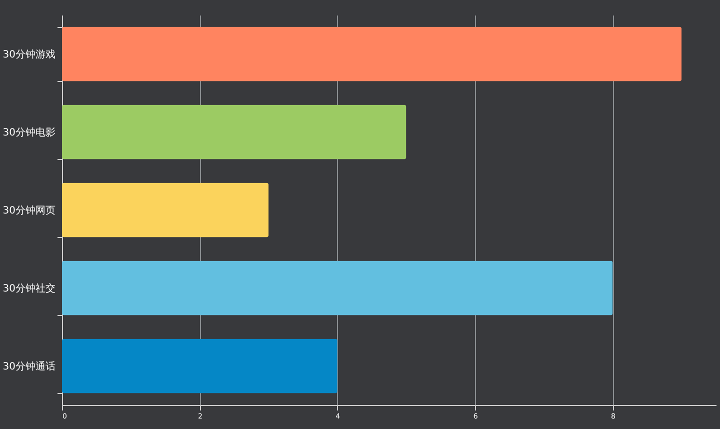  What do you see at coordinates (29, 54) in the screenshot?
I see `y-tick-label: 30分钟游戏` at bounding box center [29, 54].